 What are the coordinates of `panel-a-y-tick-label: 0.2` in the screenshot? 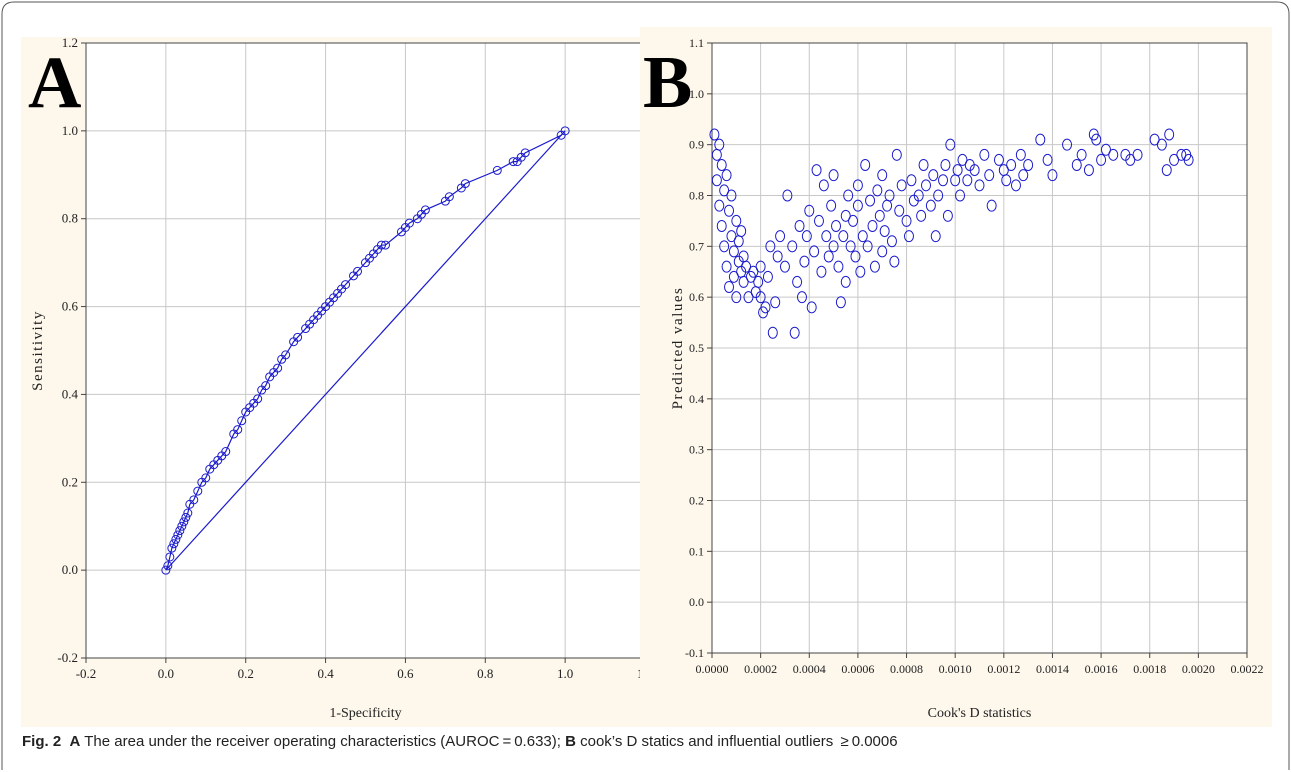 It's located at (70, 481).